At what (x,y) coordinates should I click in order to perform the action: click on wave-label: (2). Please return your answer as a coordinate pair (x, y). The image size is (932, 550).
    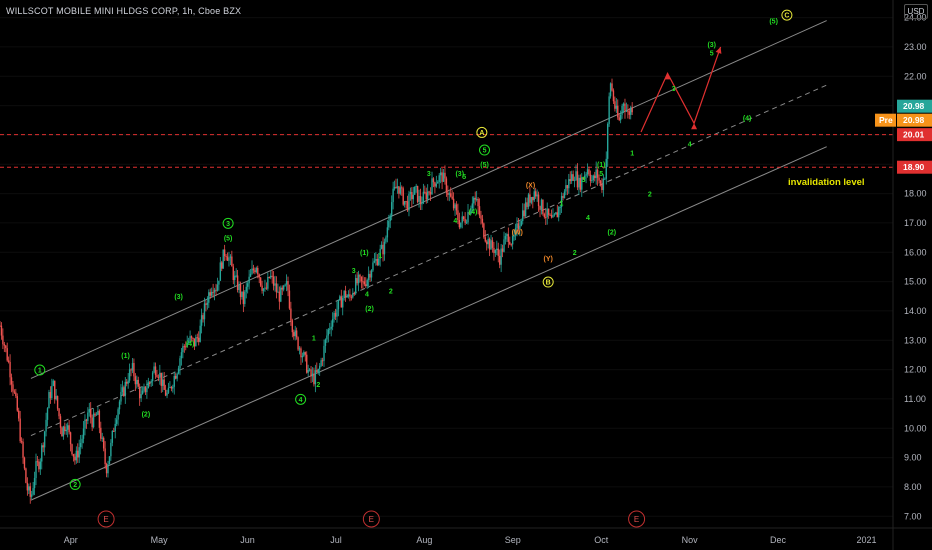
    Looking at the image, I should click on (612, 233).